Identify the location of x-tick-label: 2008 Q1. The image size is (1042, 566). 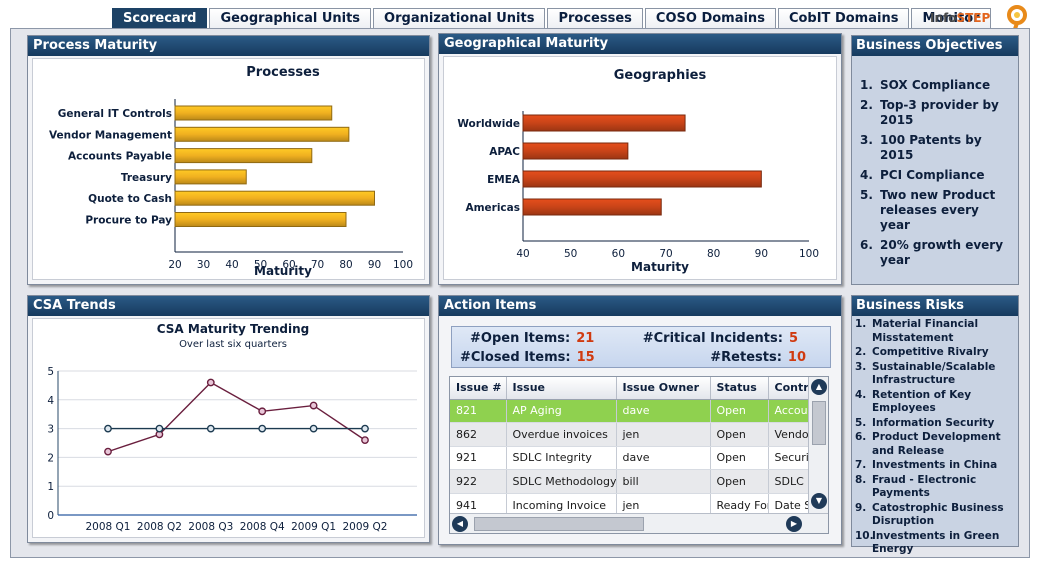
(107, 527).